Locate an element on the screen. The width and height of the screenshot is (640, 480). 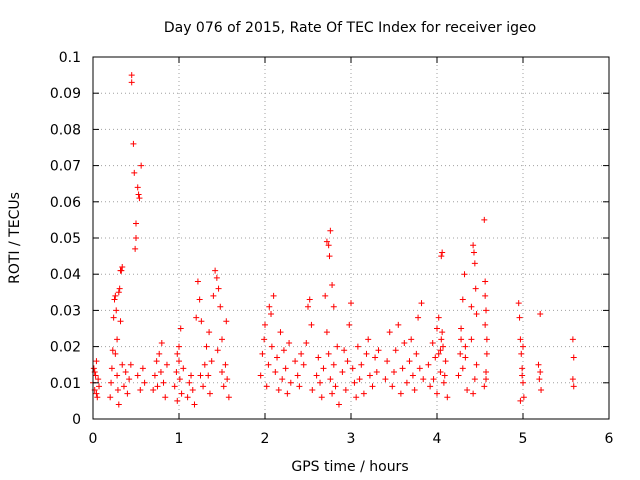
x-axis-label: GPS time / hours is located at coordinates (349, 467).